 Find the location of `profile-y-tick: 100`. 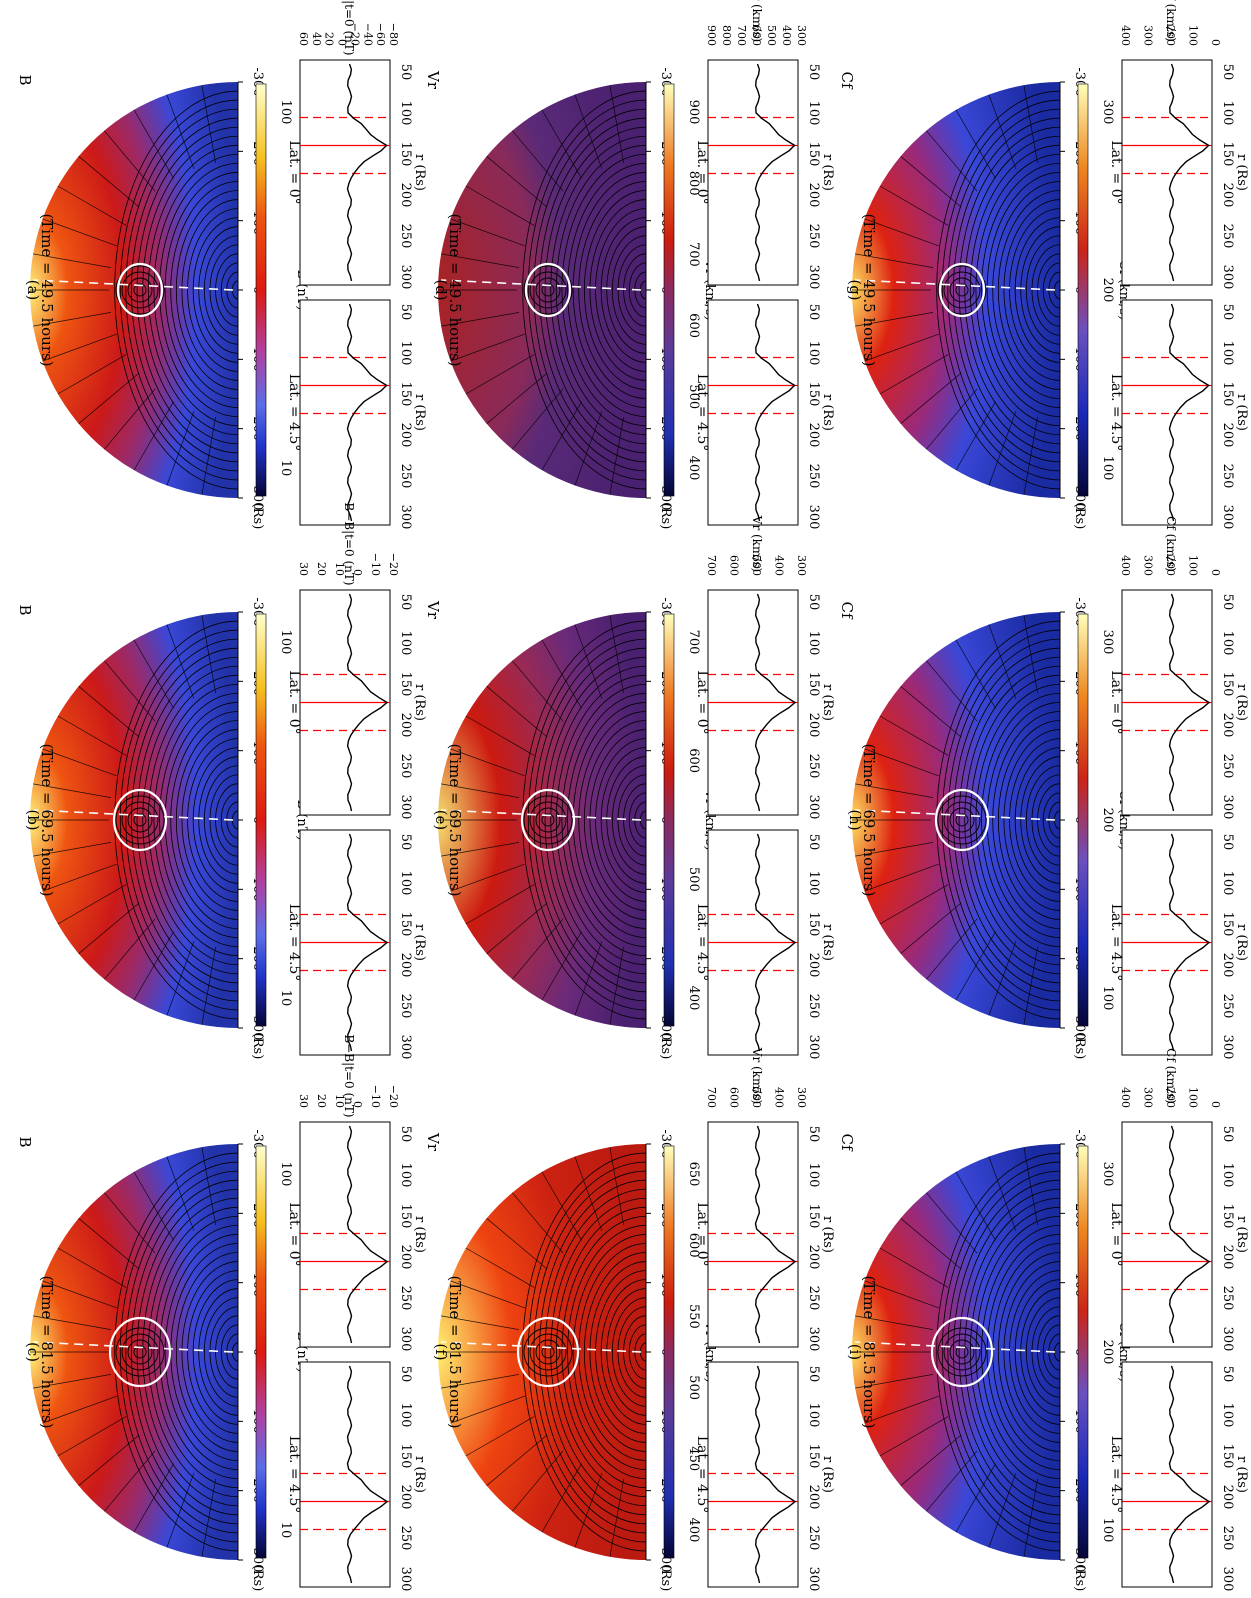

profile-y-tick: 100 is located at coordinates (1193, 1097).